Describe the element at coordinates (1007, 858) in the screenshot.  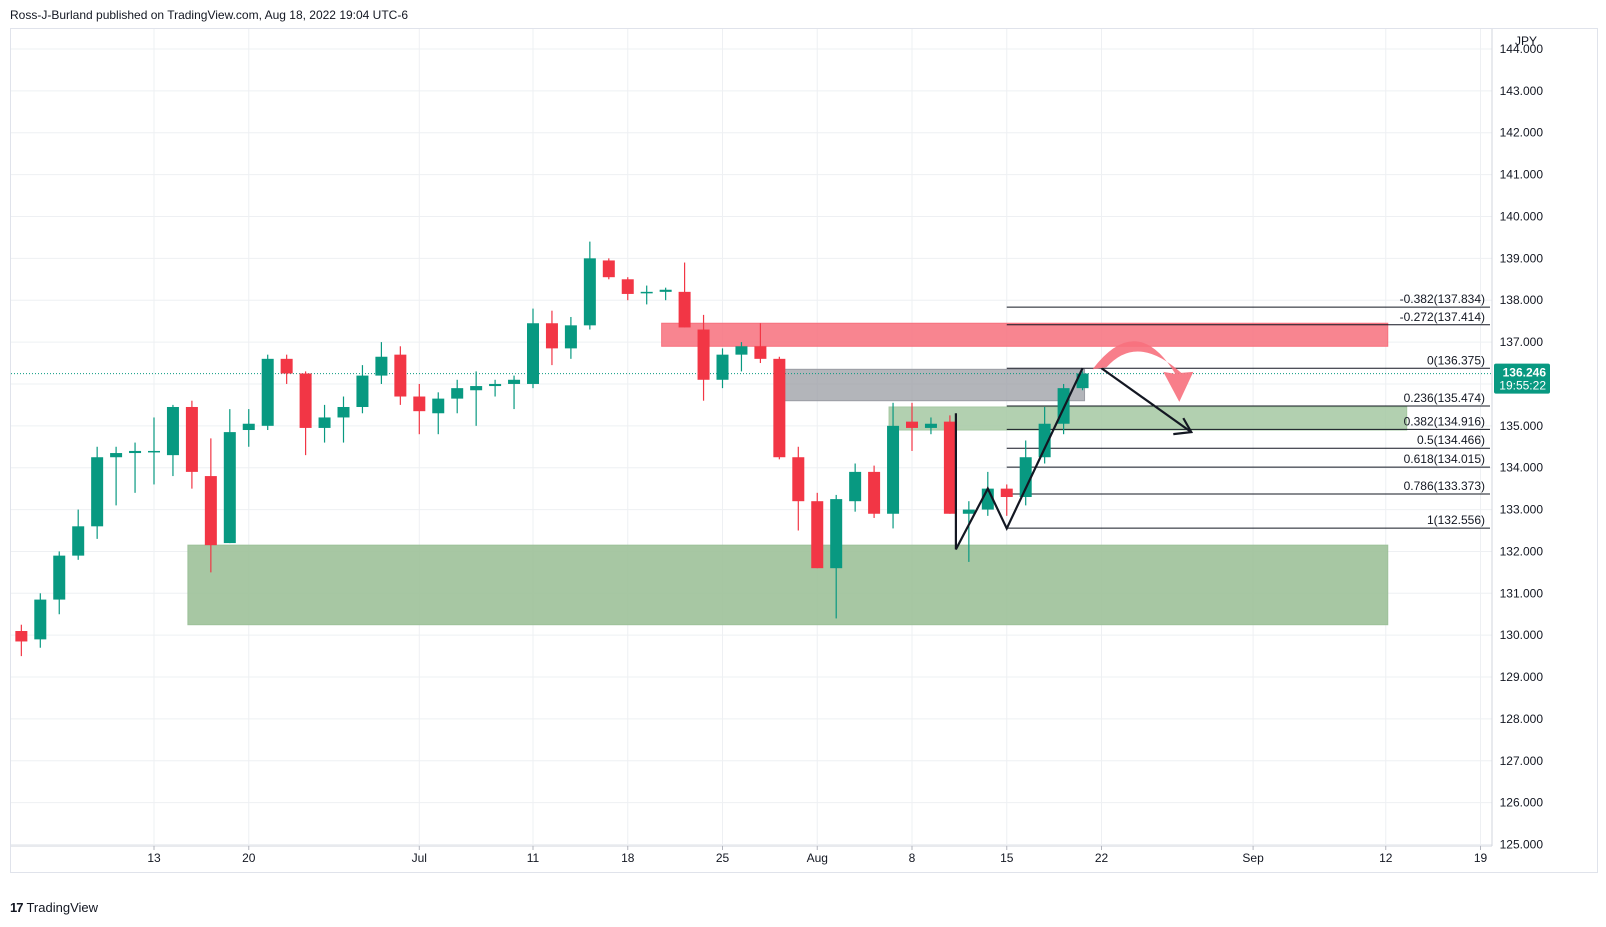
I see `time-tick-label: 15` at that location.